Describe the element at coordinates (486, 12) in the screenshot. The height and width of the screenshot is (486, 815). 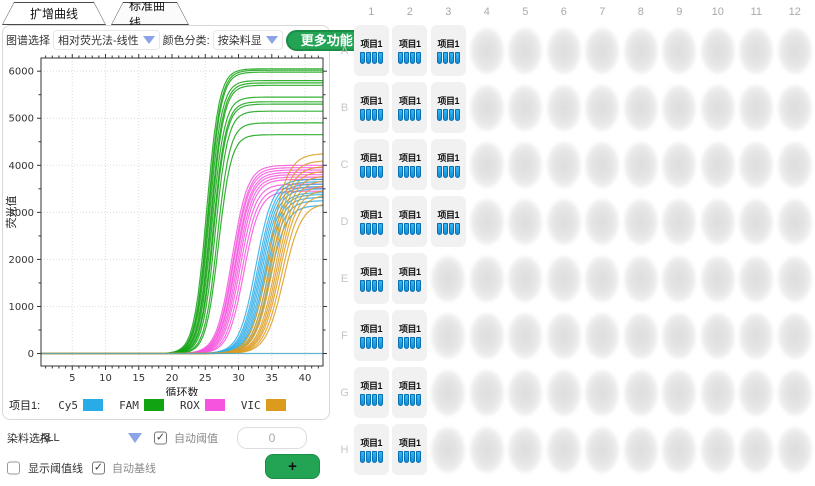
I see `plate-column-header-4: 4` at that location.